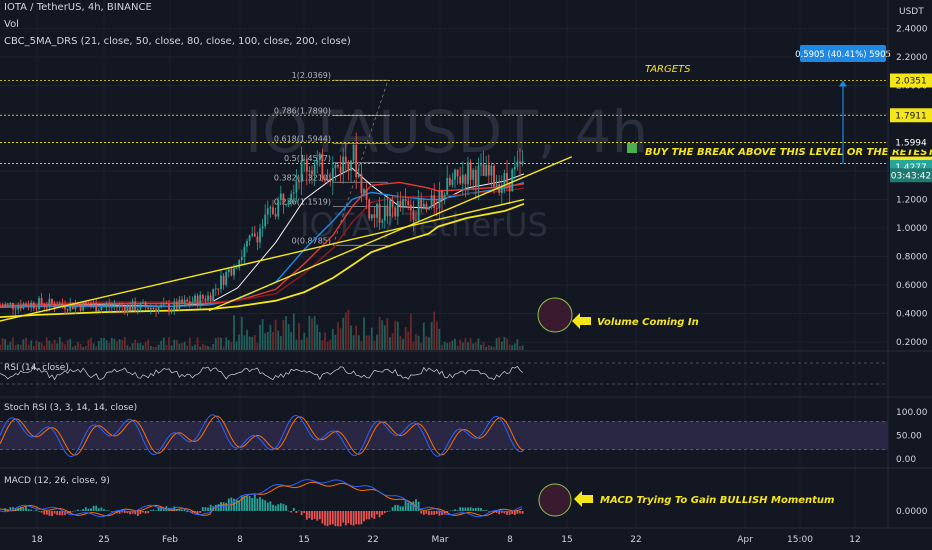  I want to click on price-label: 1.4277, so click(911, 168).